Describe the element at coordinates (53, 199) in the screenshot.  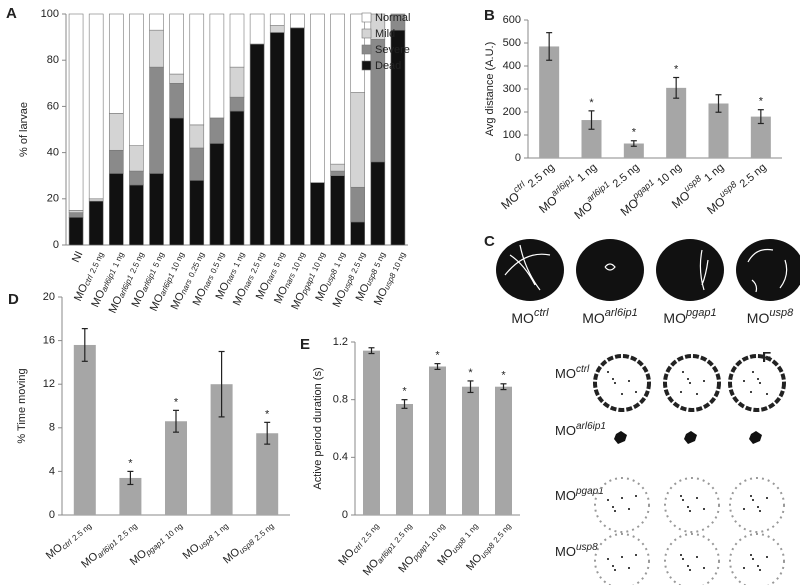
I see `y-tick-label: 20` at that location.